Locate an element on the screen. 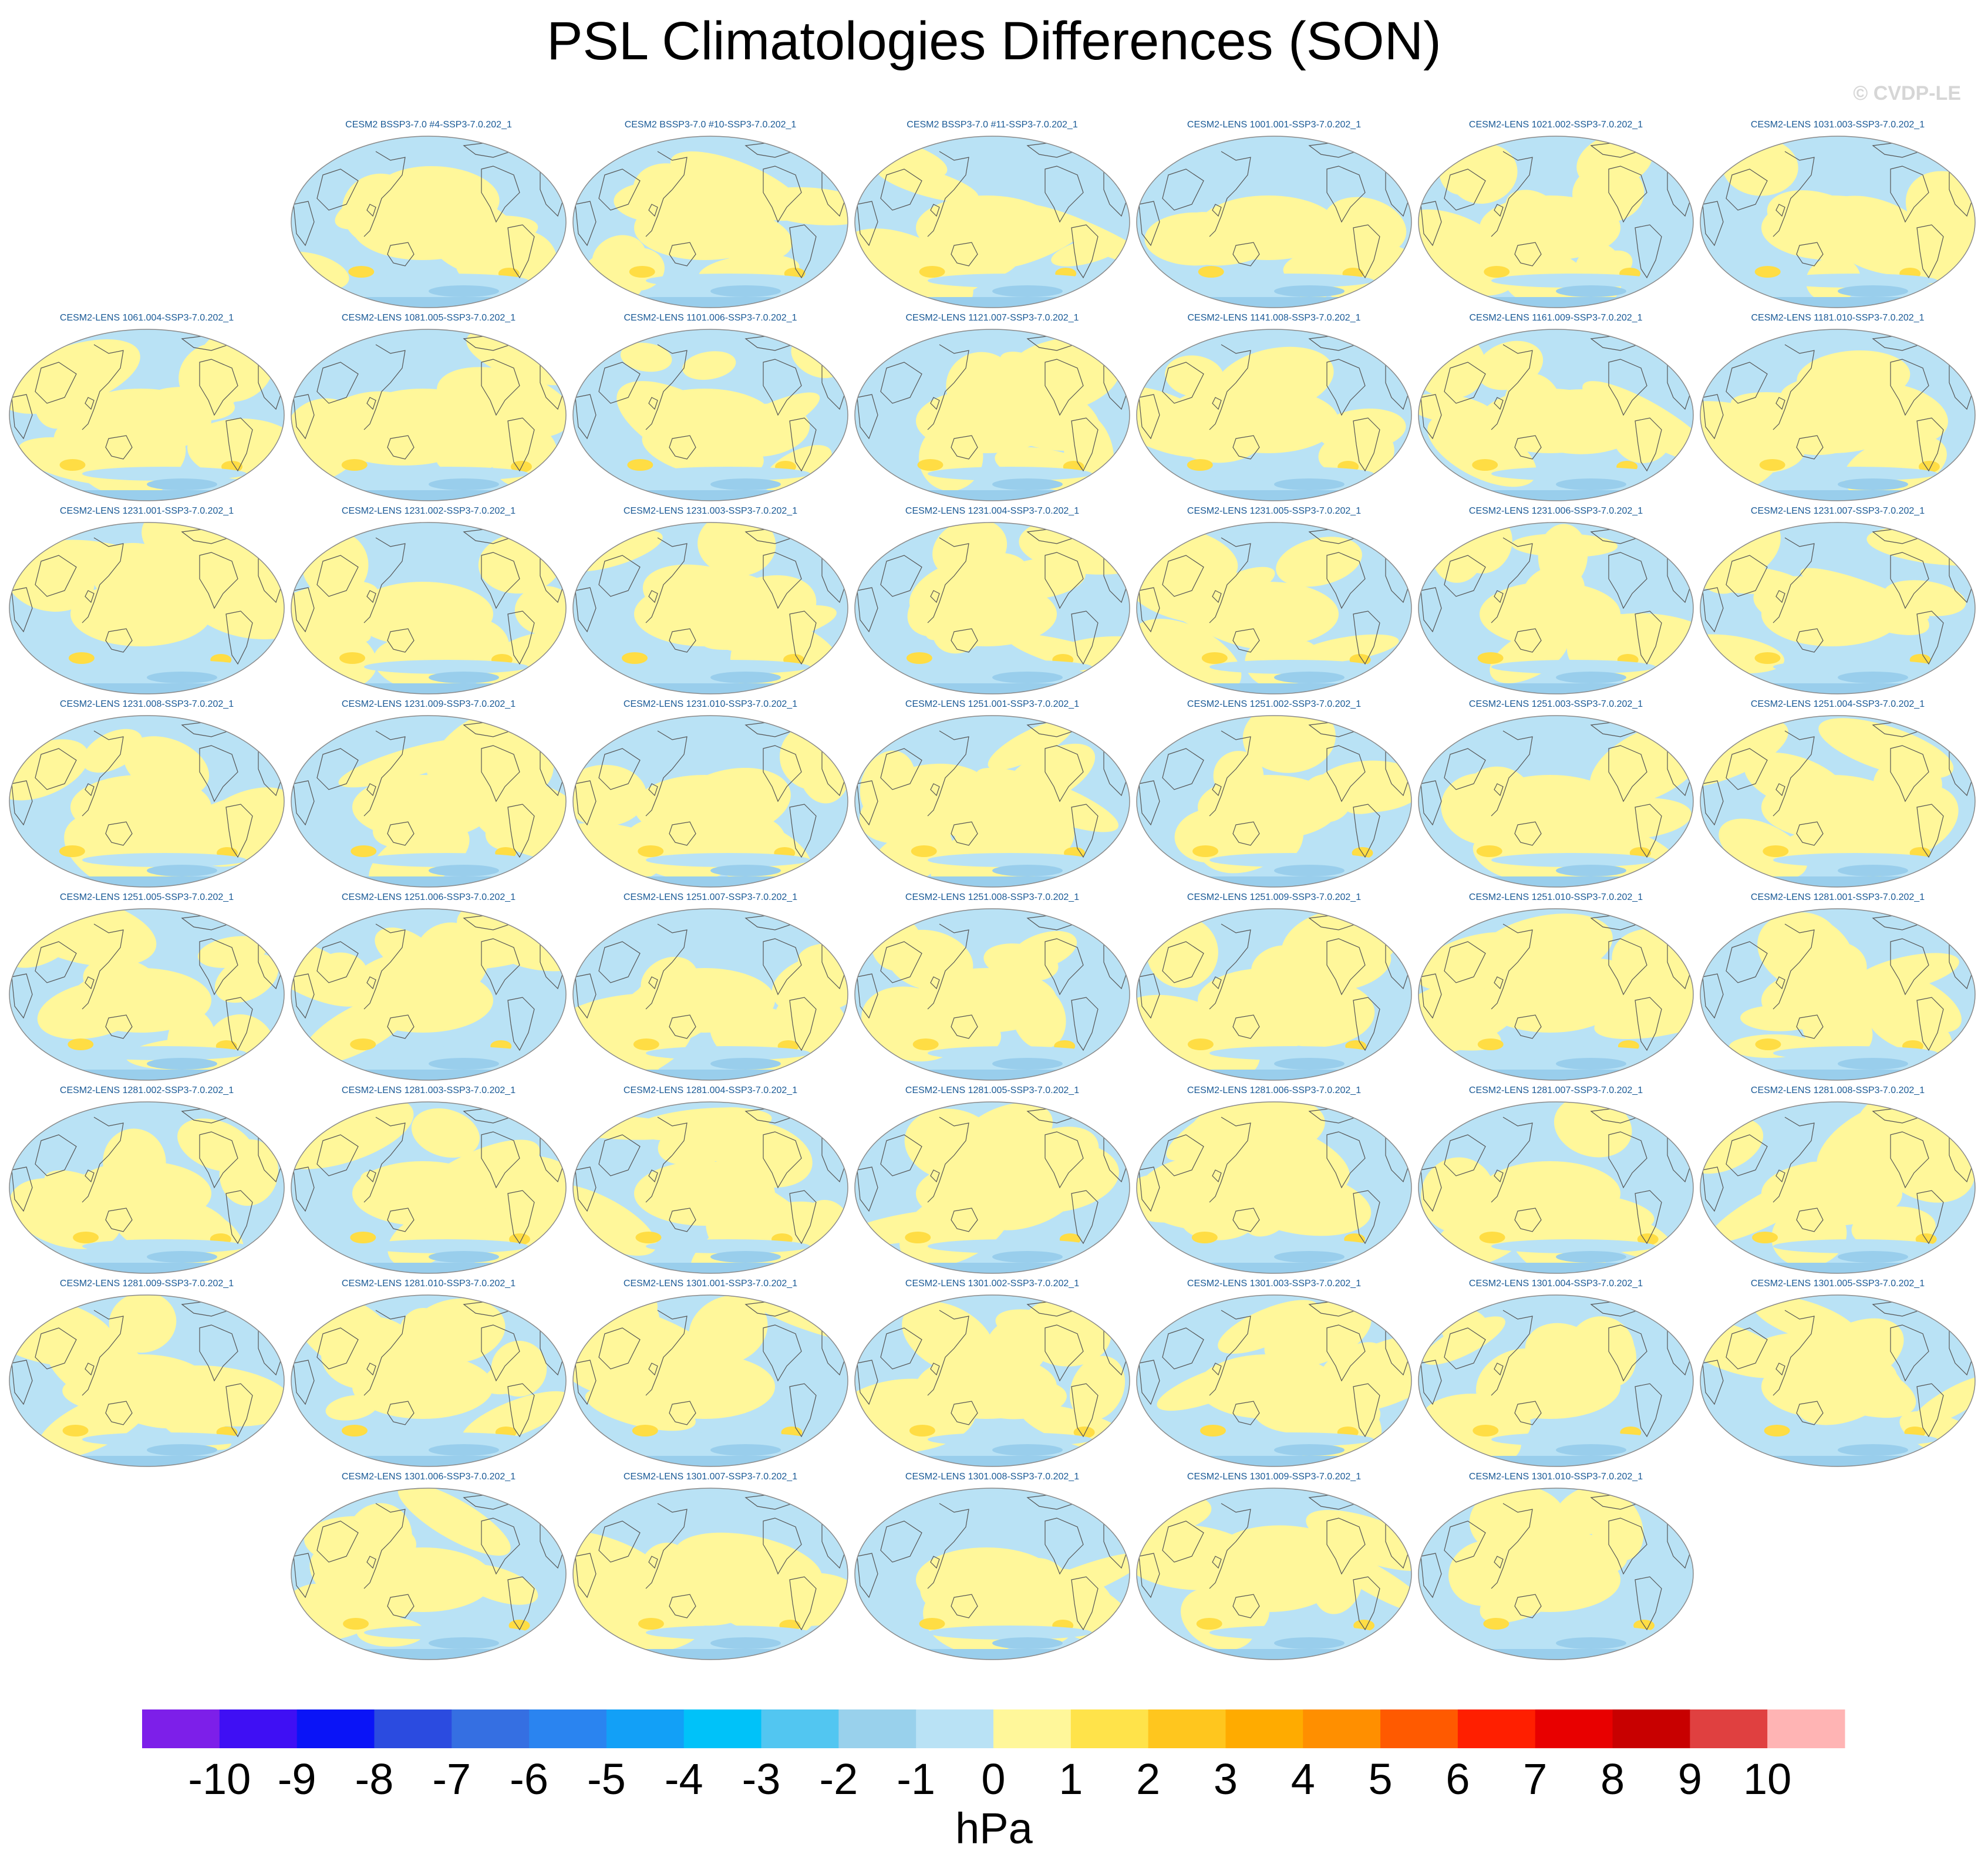 This screenshot has height=1858, width=1988. map-panel: CESM2-LENS 1301.001-SSP3-7.0.202_1 is located at coordinates (711, 1376).